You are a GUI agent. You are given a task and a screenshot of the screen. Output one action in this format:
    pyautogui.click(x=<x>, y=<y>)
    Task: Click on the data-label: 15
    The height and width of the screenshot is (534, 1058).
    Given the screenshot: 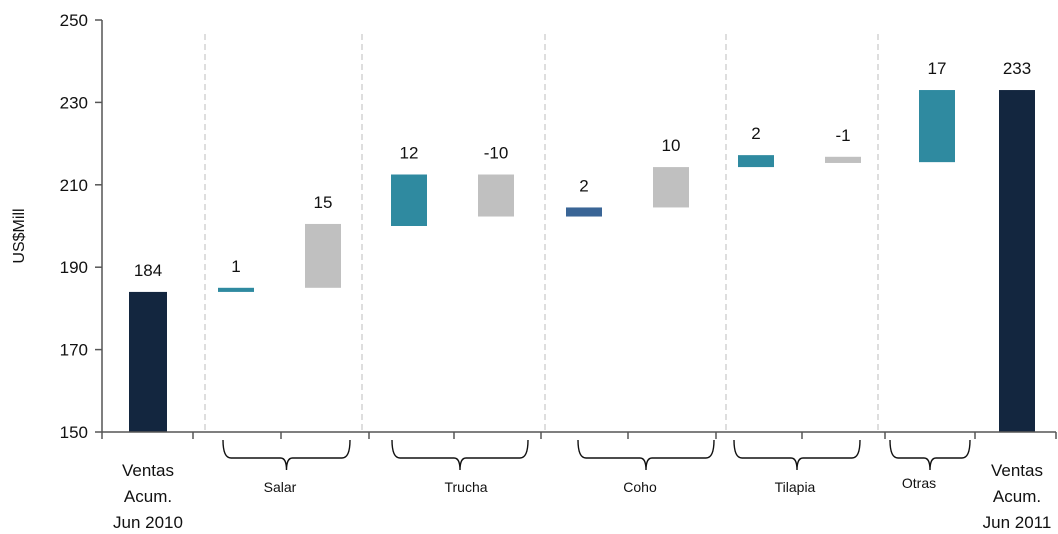 What is the action you would take?
    pyautogui.click(x=323, y=202)
    